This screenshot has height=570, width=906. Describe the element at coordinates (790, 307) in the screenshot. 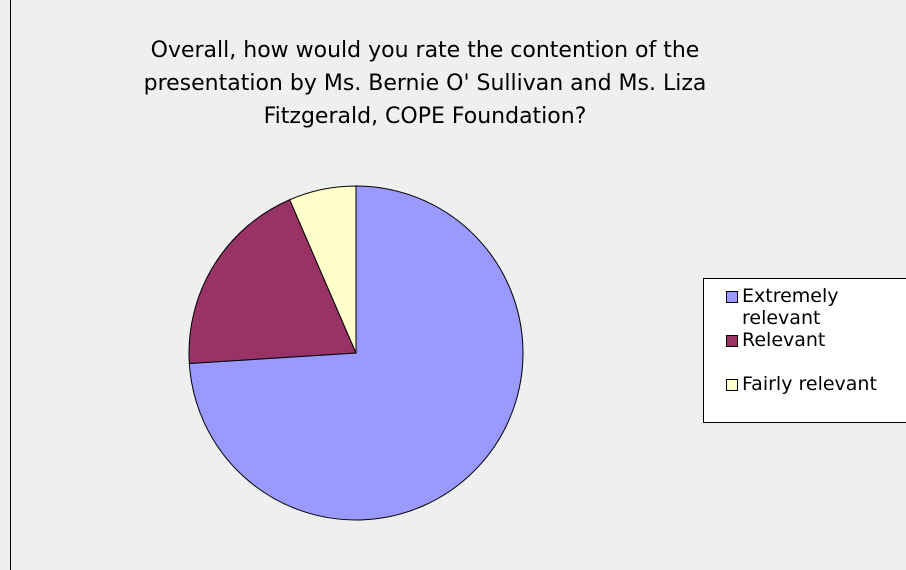

I see `legend-label: Extremely relevant` at that location.